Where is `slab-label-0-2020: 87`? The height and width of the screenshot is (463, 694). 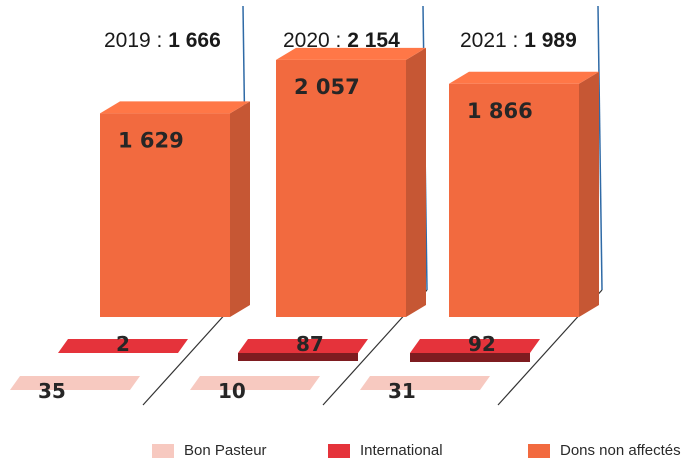 slab-label-0-2020: 87 is located at coordinates (310, 344).